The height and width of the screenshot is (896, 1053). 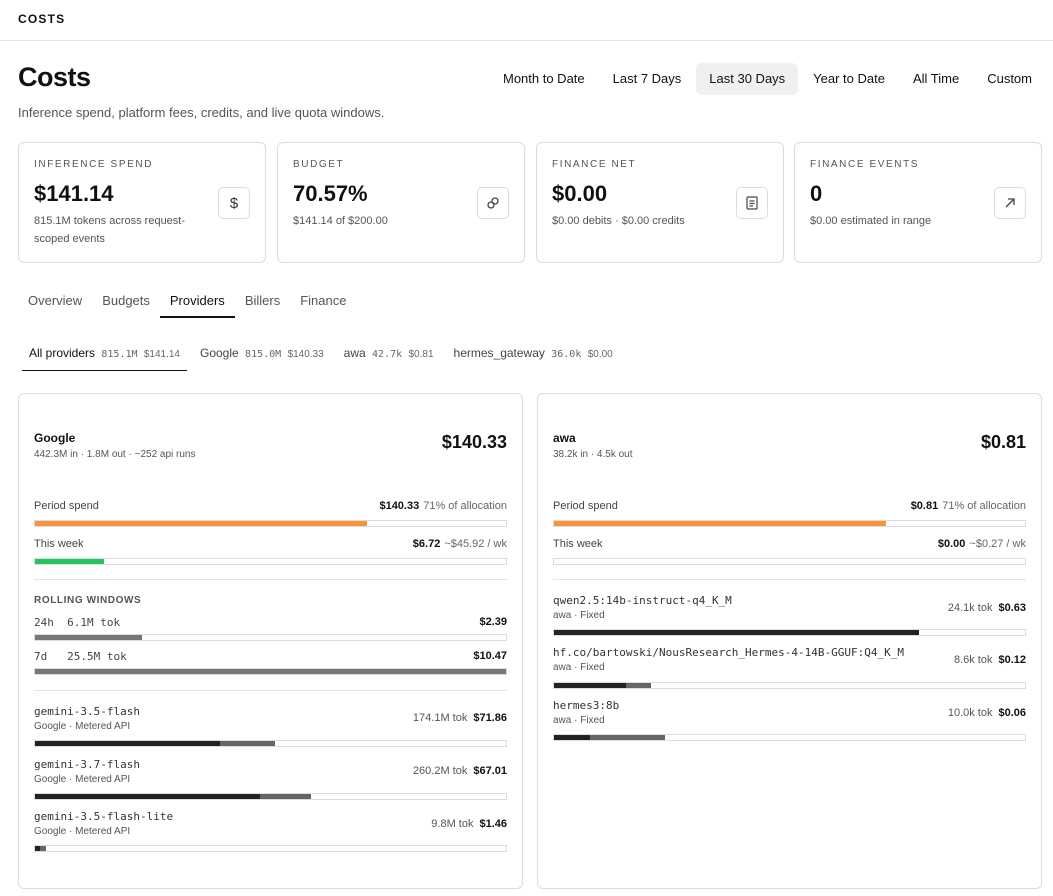 I want to click on period-spend-label: Period spend, so click(x=585, y=506).